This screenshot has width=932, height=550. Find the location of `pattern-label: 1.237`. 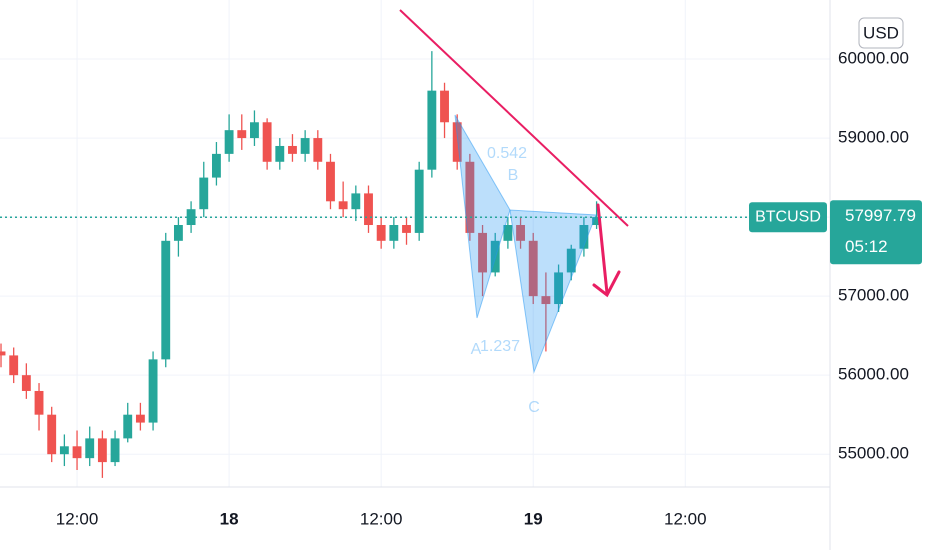

pattern-label: 1.237 is located at coordinates (500, 346).